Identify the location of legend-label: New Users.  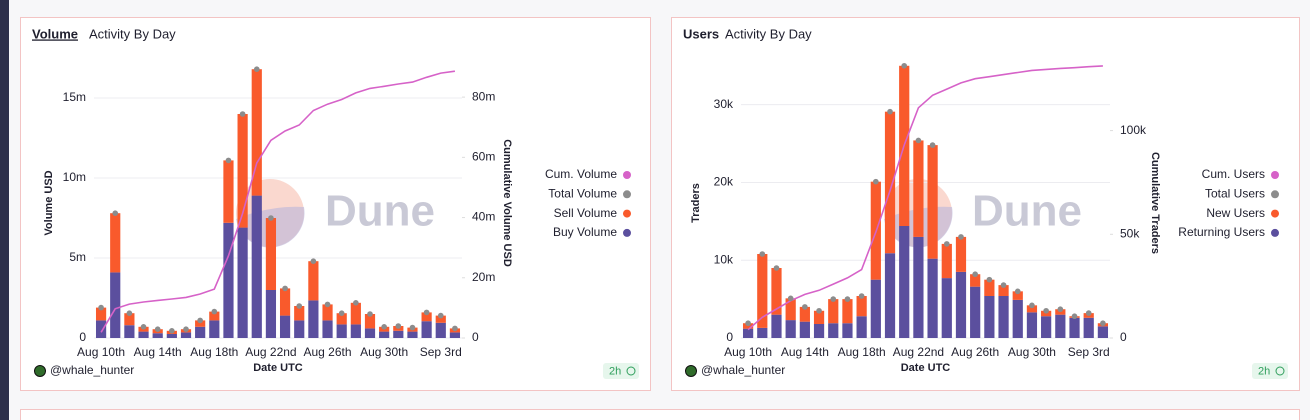
(1235, 213).